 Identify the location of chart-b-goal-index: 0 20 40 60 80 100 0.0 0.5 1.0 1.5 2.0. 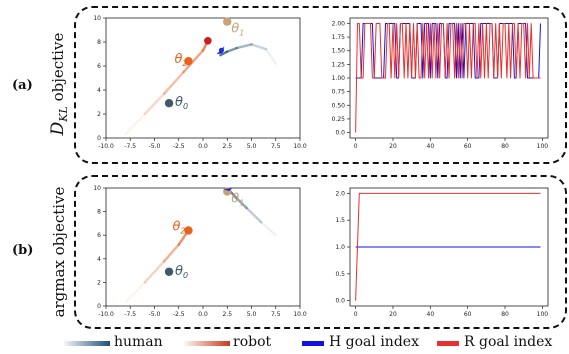
(442, 252).